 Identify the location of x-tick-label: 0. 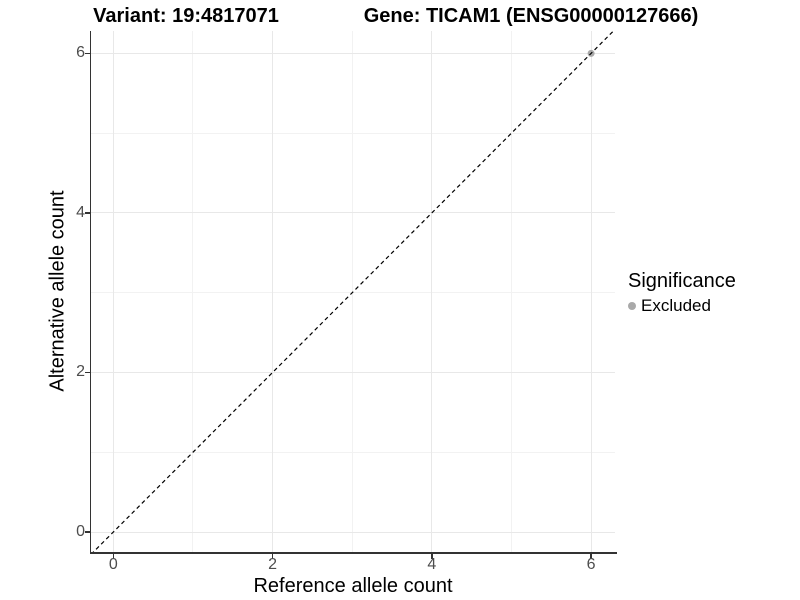
(113, 564).